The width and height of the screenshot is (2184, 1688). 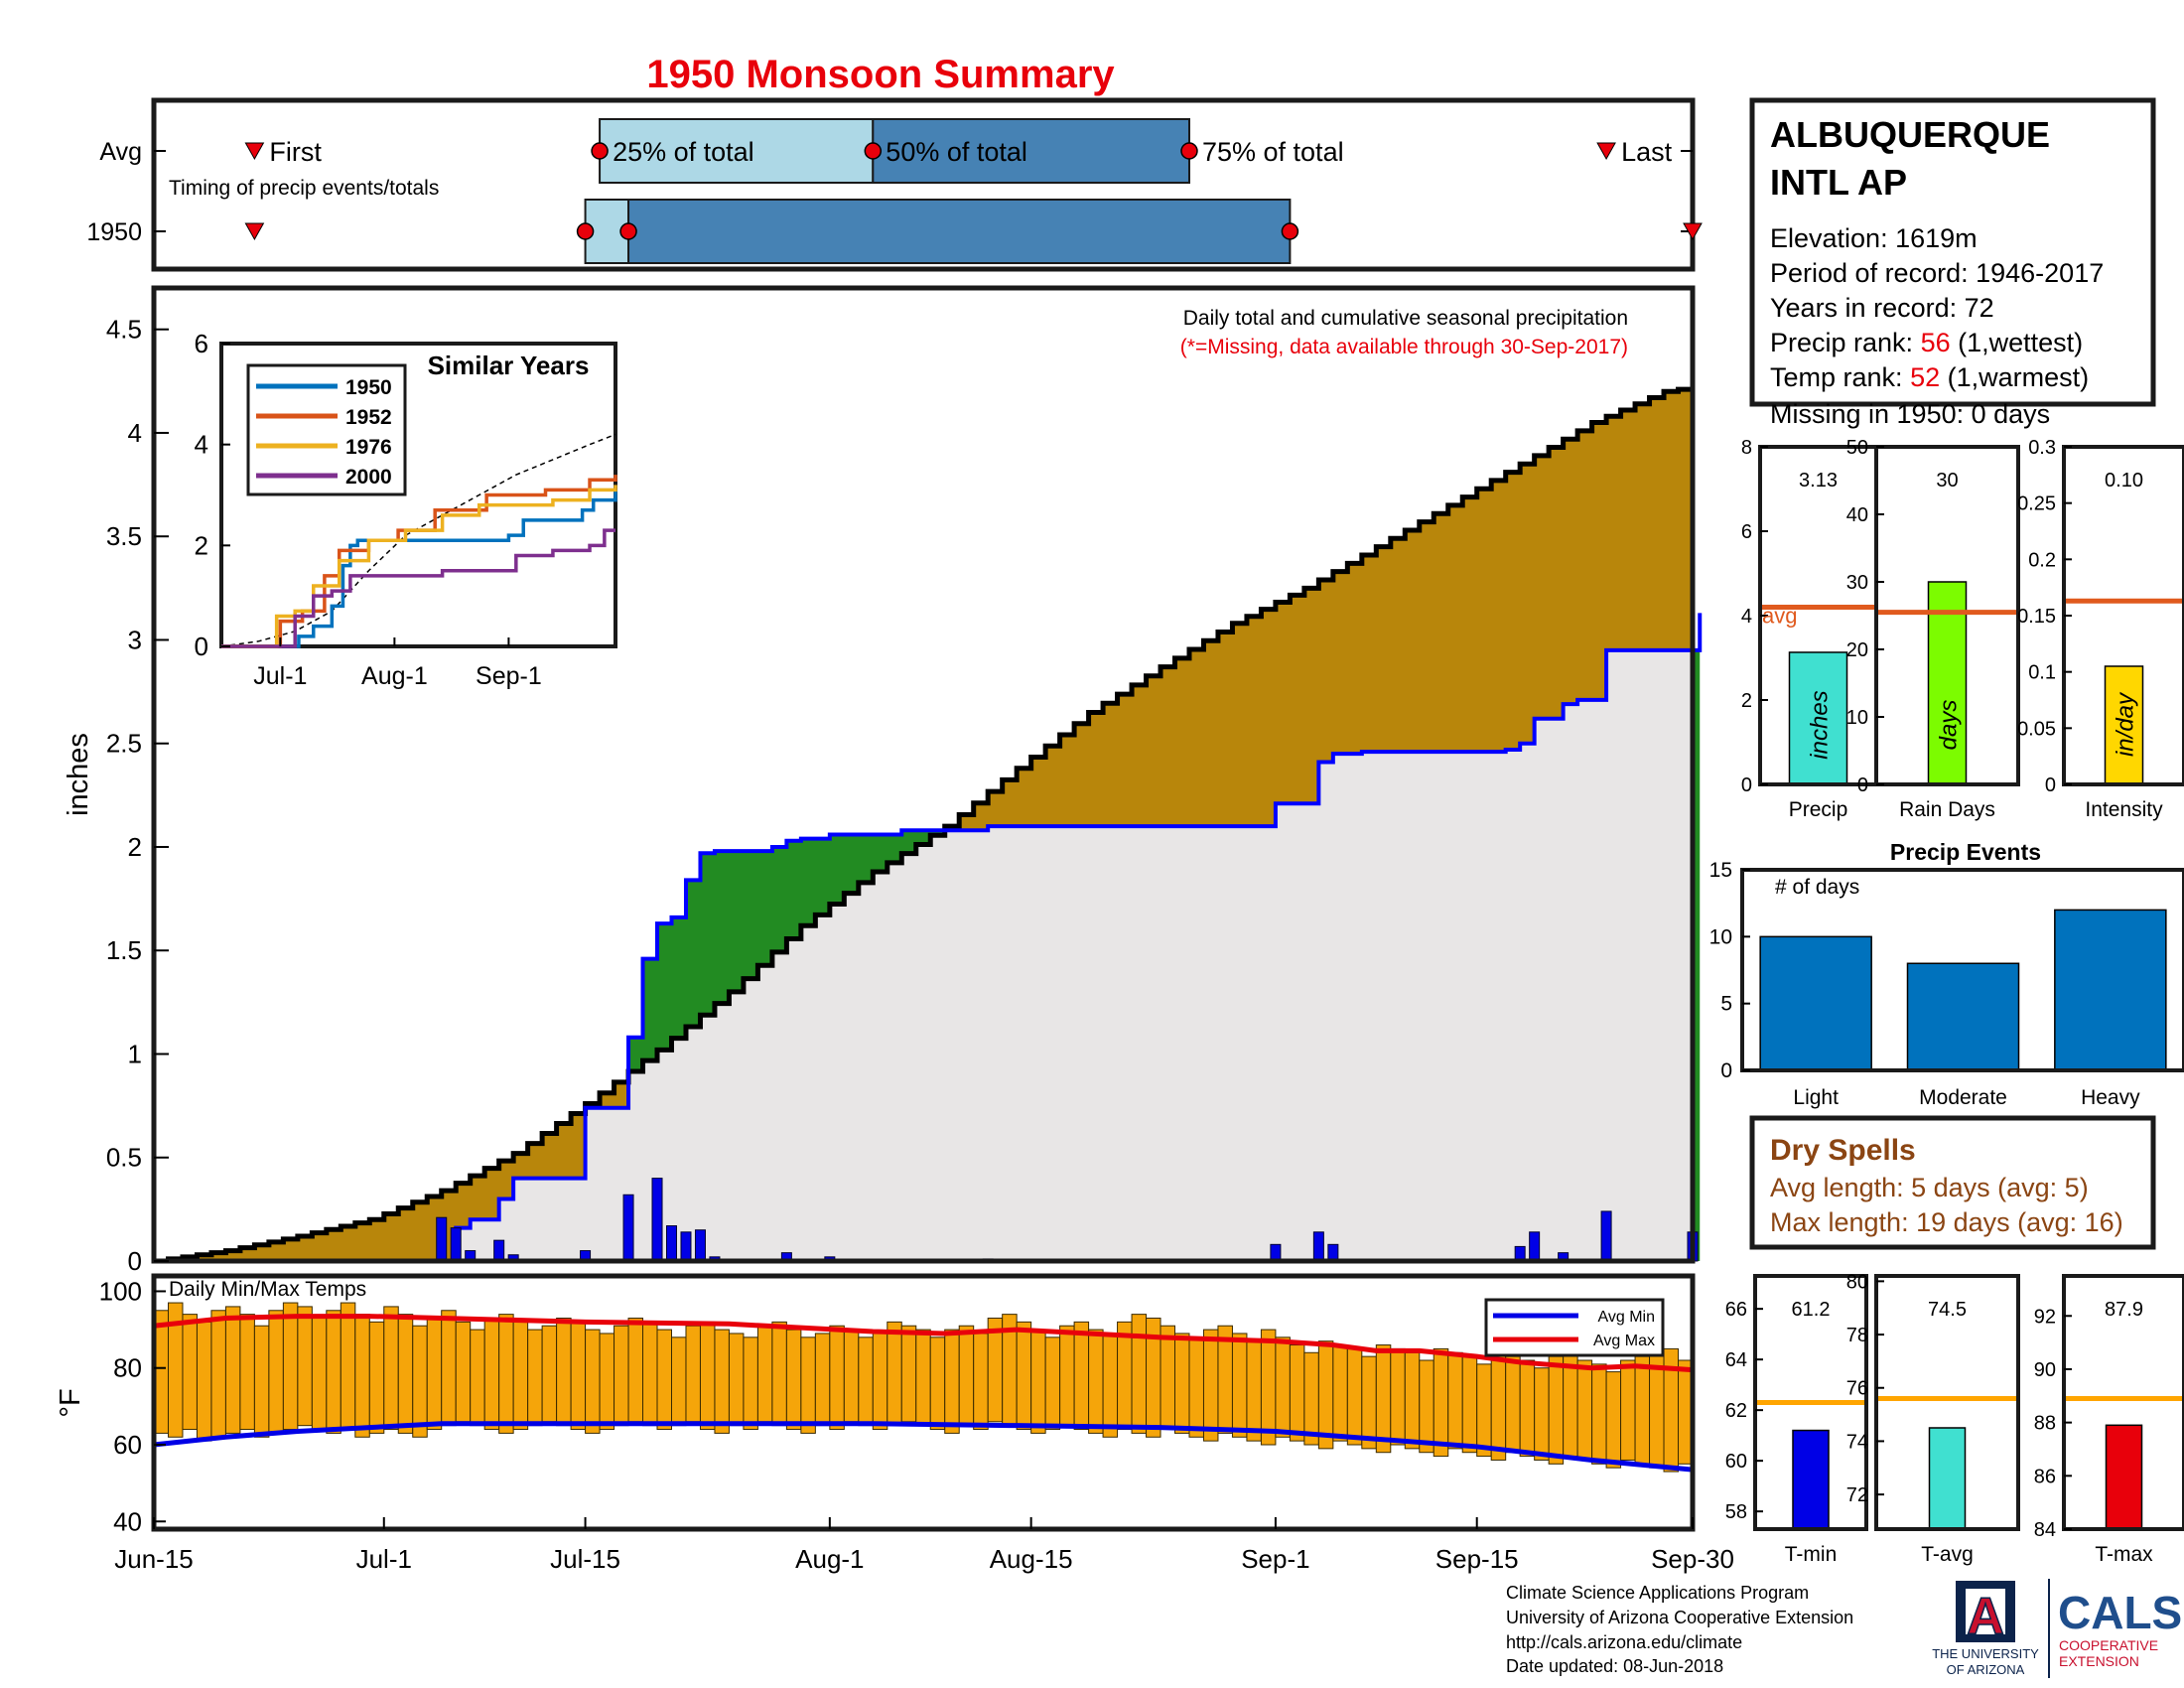 What do you see at coordinates (1937, 273) in the screenshot?
I see `station-period: Period of record: 1946-2017` at bounding box center [1937, 273].